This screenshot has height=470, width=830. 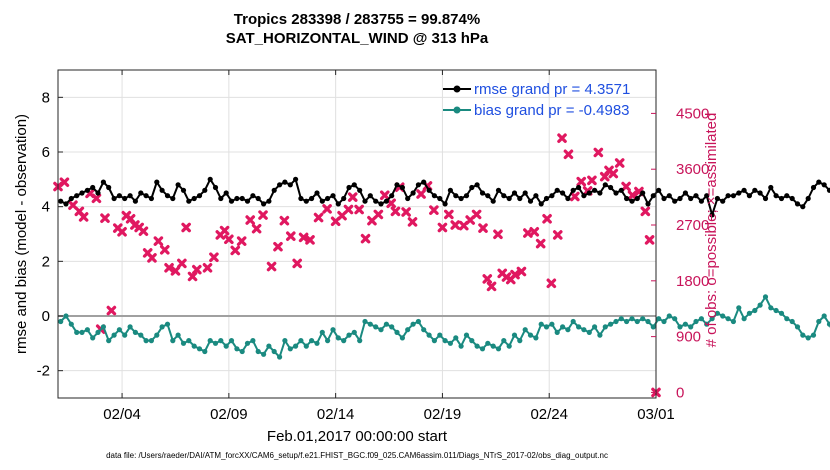 I want to click on chart-title-line1: Tropics 283398 / 283755 = 99.874%, so click(x=357, y=19).